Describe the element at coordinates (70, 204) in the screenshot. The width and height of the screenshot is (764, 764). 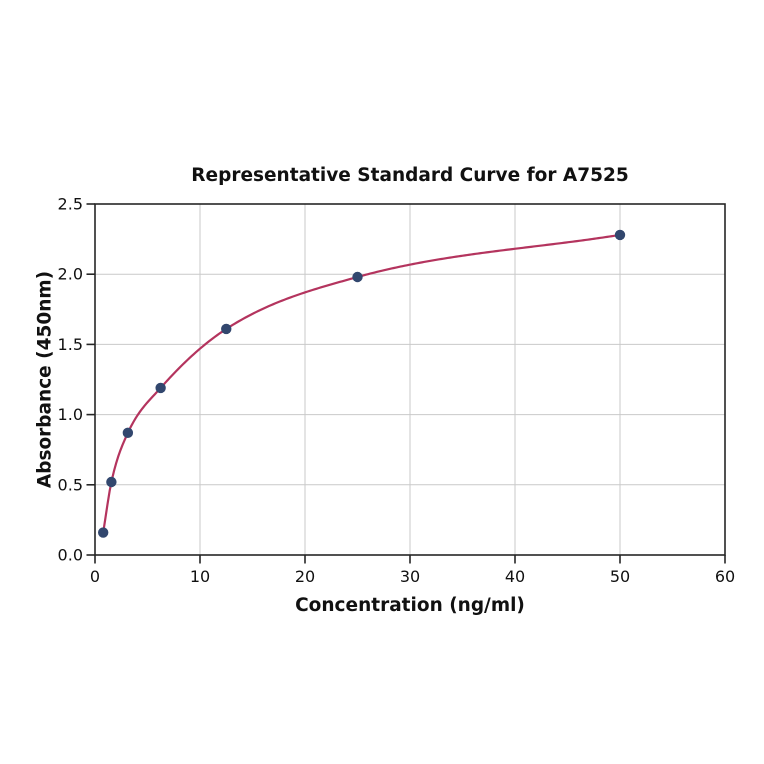
I see `y-tick-label: 2.5` at that location.